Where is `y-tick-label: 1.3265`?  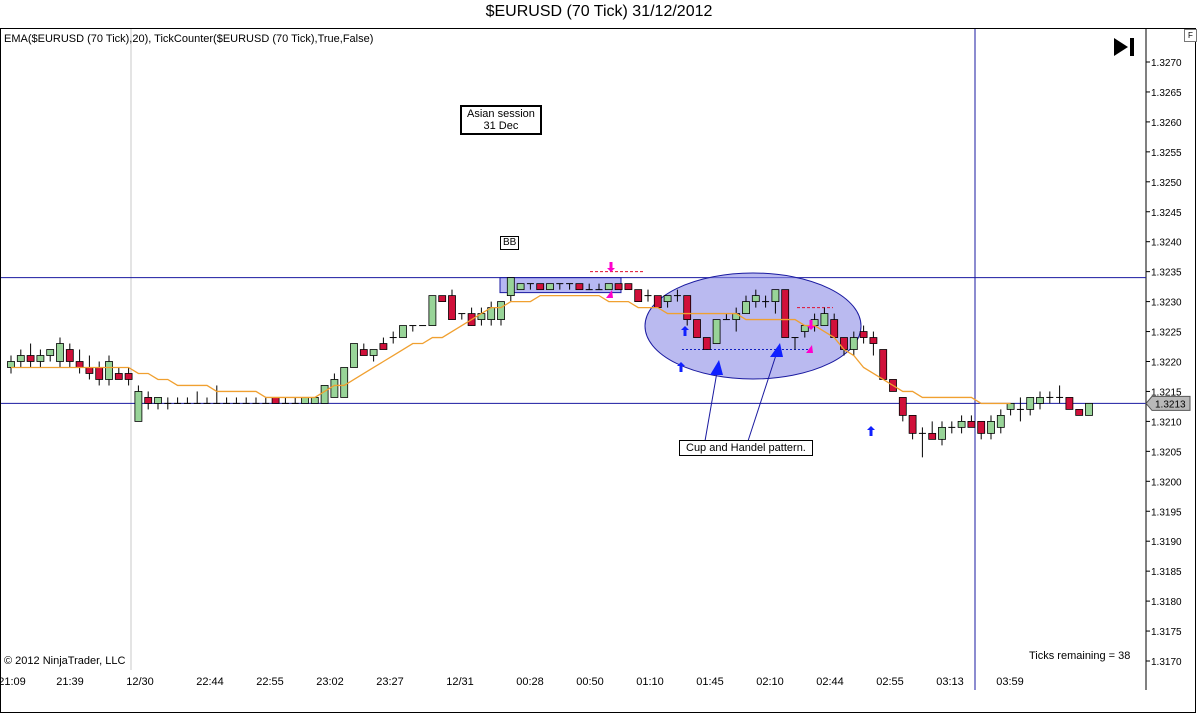
y-tick-label: 1.3265 is located at coordinates (1166, 93).